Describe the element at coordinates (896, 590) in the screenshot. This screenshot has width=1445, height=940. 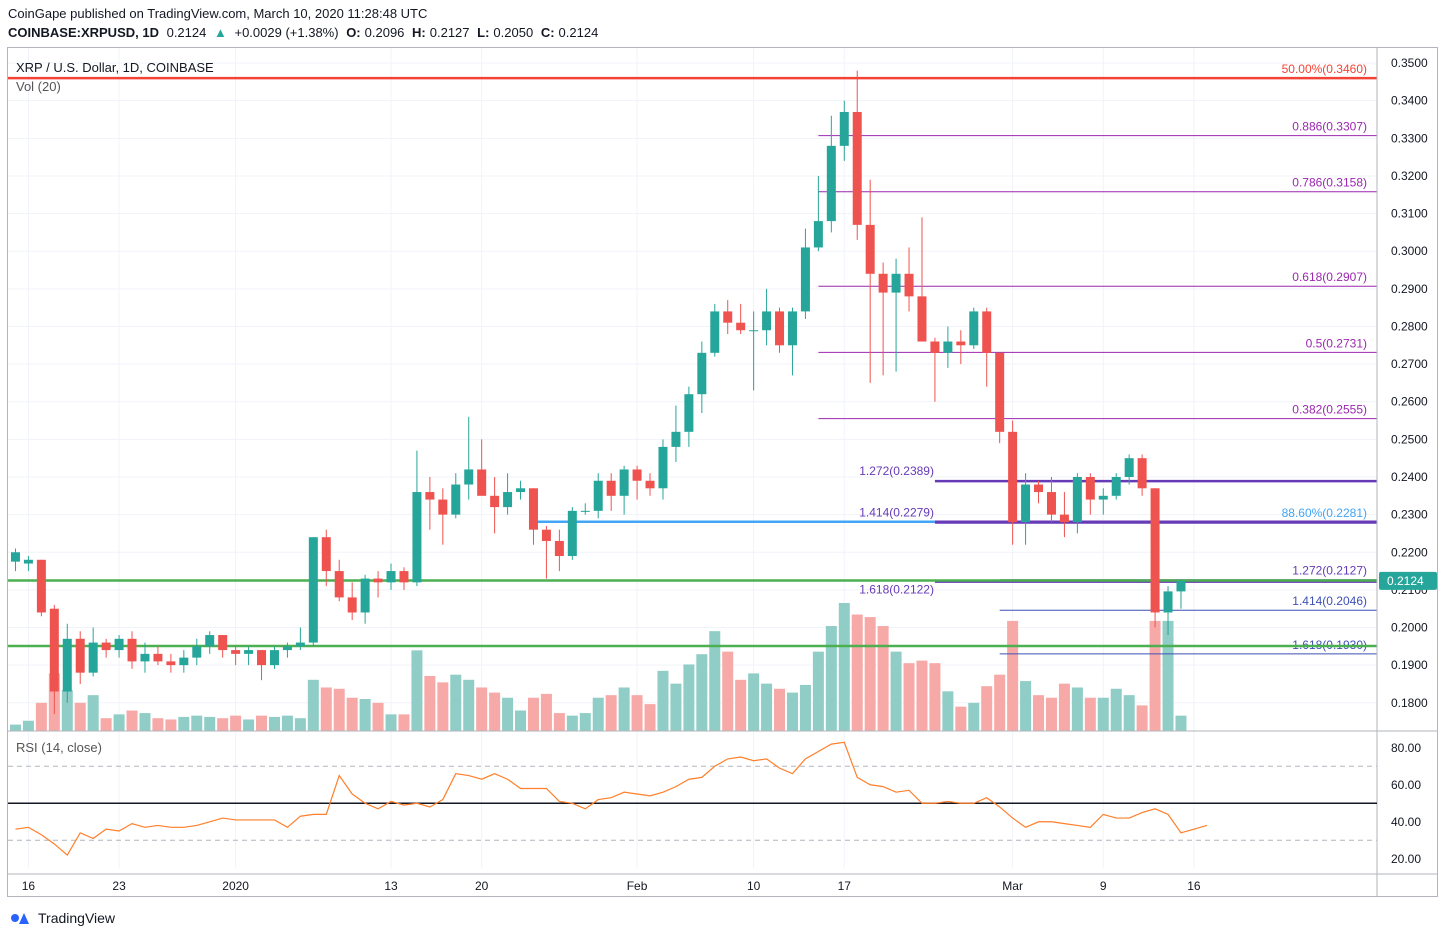
I see `level-label: 1.618(0.2122)` at that location.